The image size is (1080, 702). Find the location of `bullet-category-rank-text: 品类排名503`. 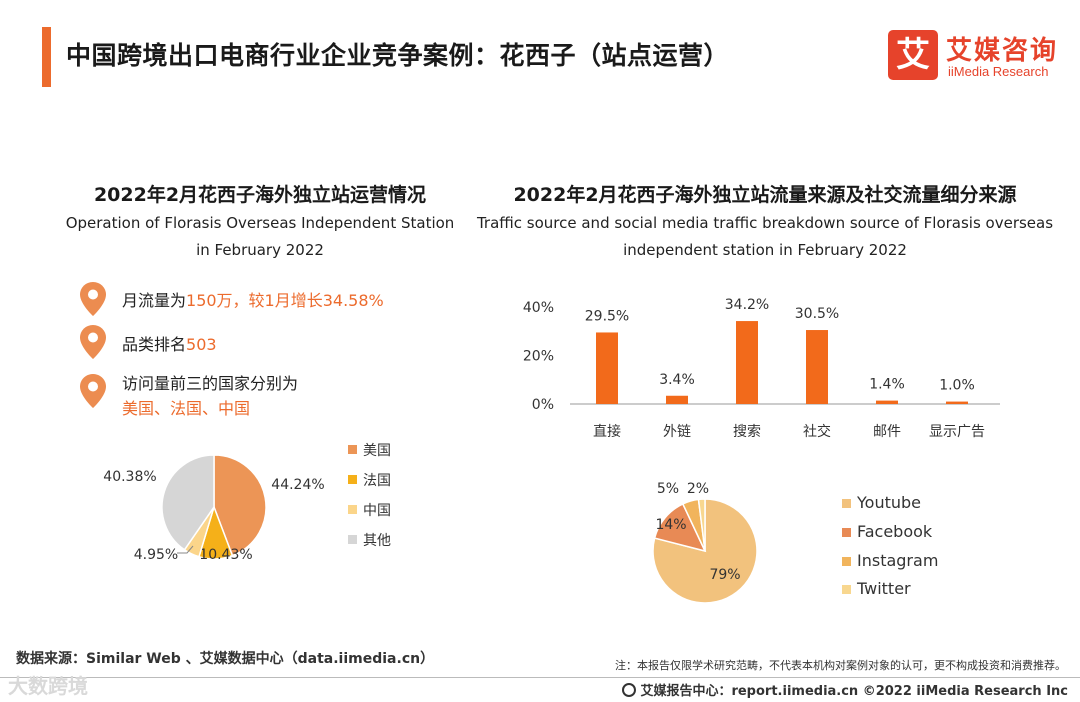

bullet-category-rank-text: 品类排名503 is located at coordinates (169, 343).